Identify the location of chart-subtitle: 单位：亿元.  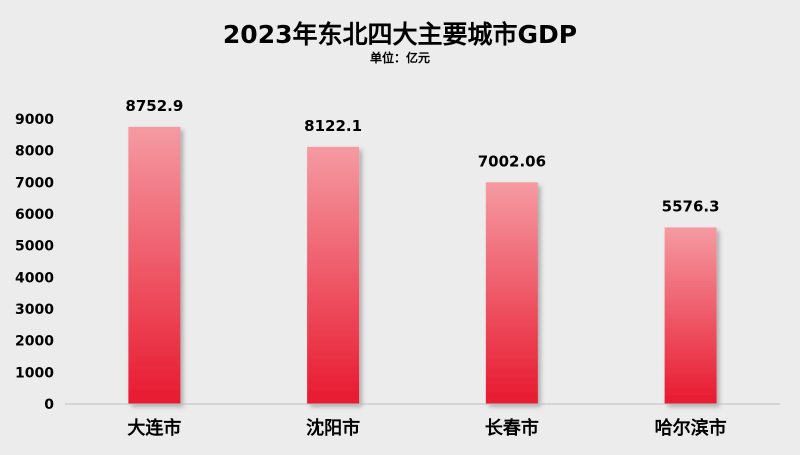
(400, 57).